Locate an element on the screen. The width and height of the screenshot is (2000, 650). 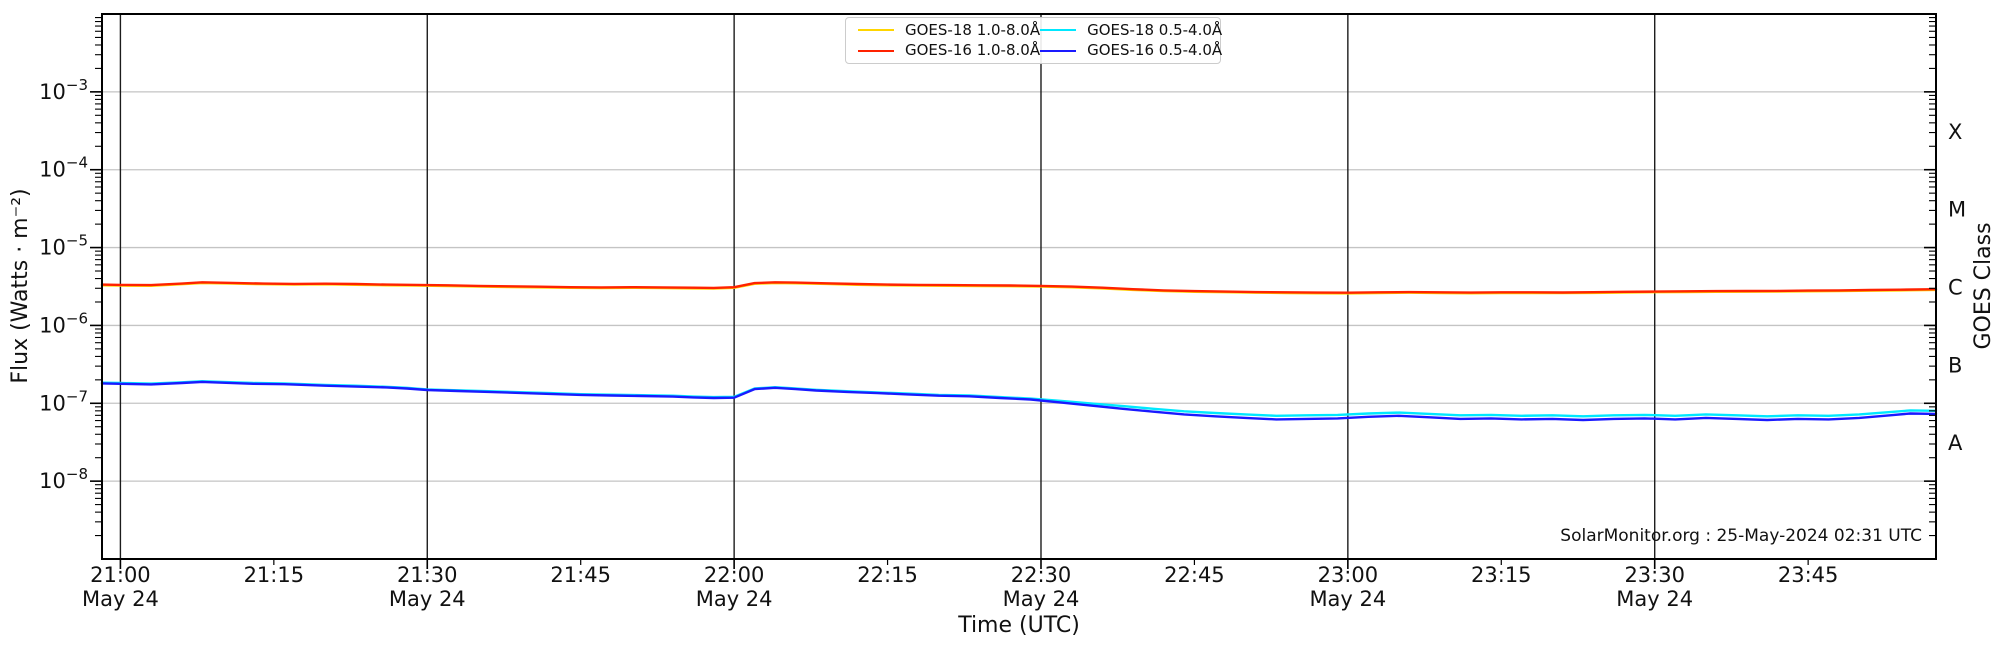
goes-class-letter: B is located at coordinates (1955, 365).